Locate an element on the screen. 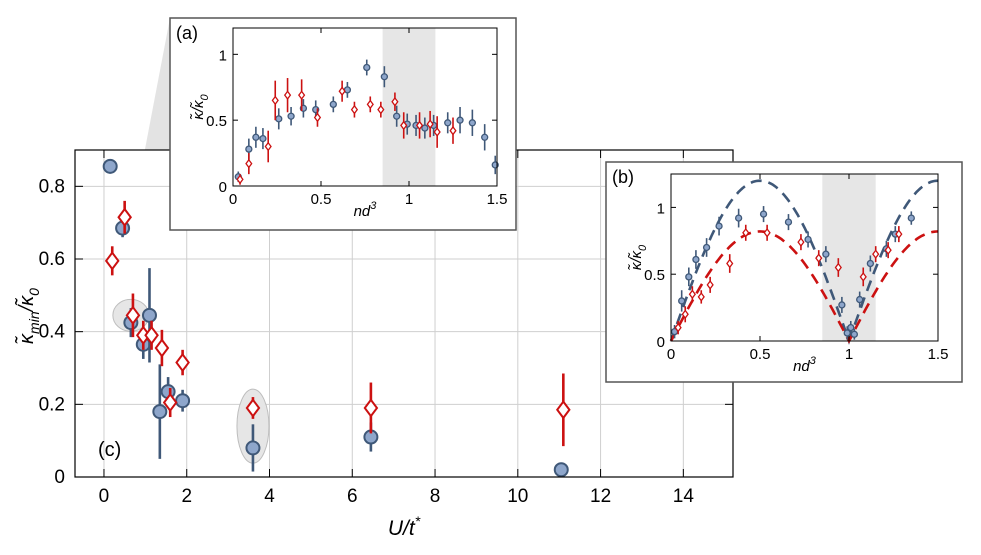  x-tick-label-6: 12 is located at coordinates (600, 496).